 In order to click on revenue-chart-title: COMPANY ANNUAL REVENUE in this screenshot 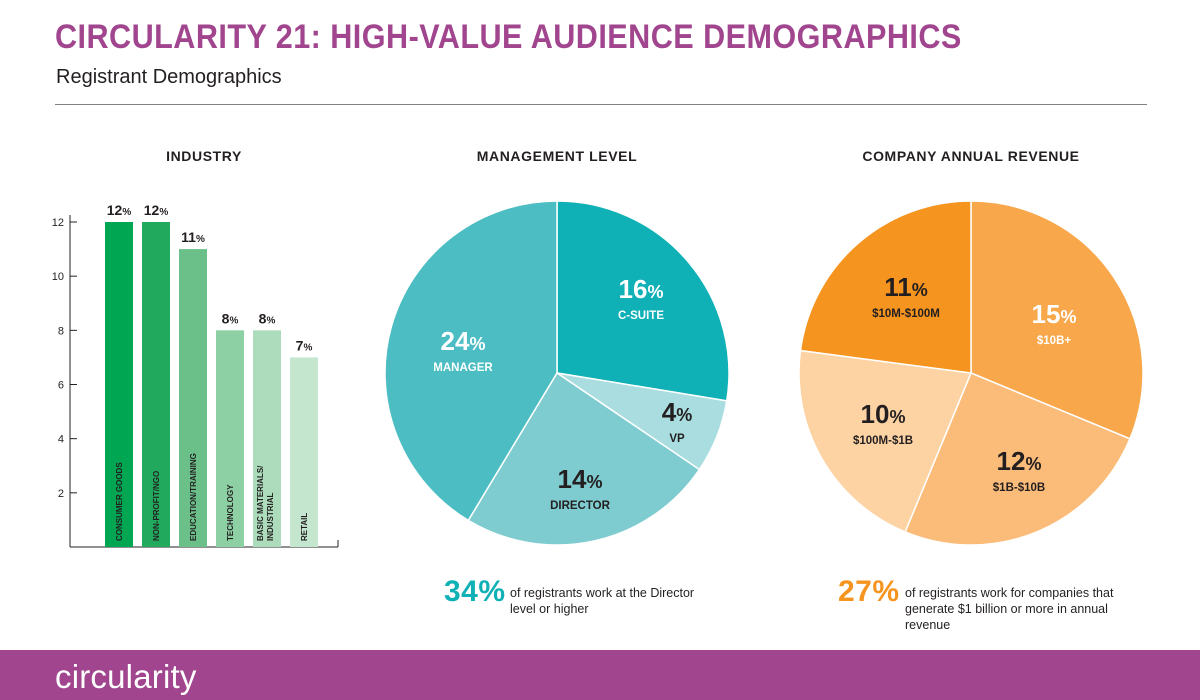, I will do `click(971, 156)`.